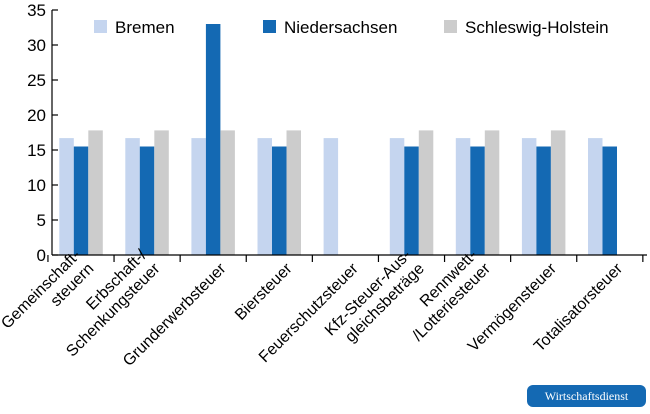 This screenshot has width=650, height=414. Describe the element at coordinates (586, 396) in the screenshot. I see `source-badge: Wirtschaftsdienst` at that location.